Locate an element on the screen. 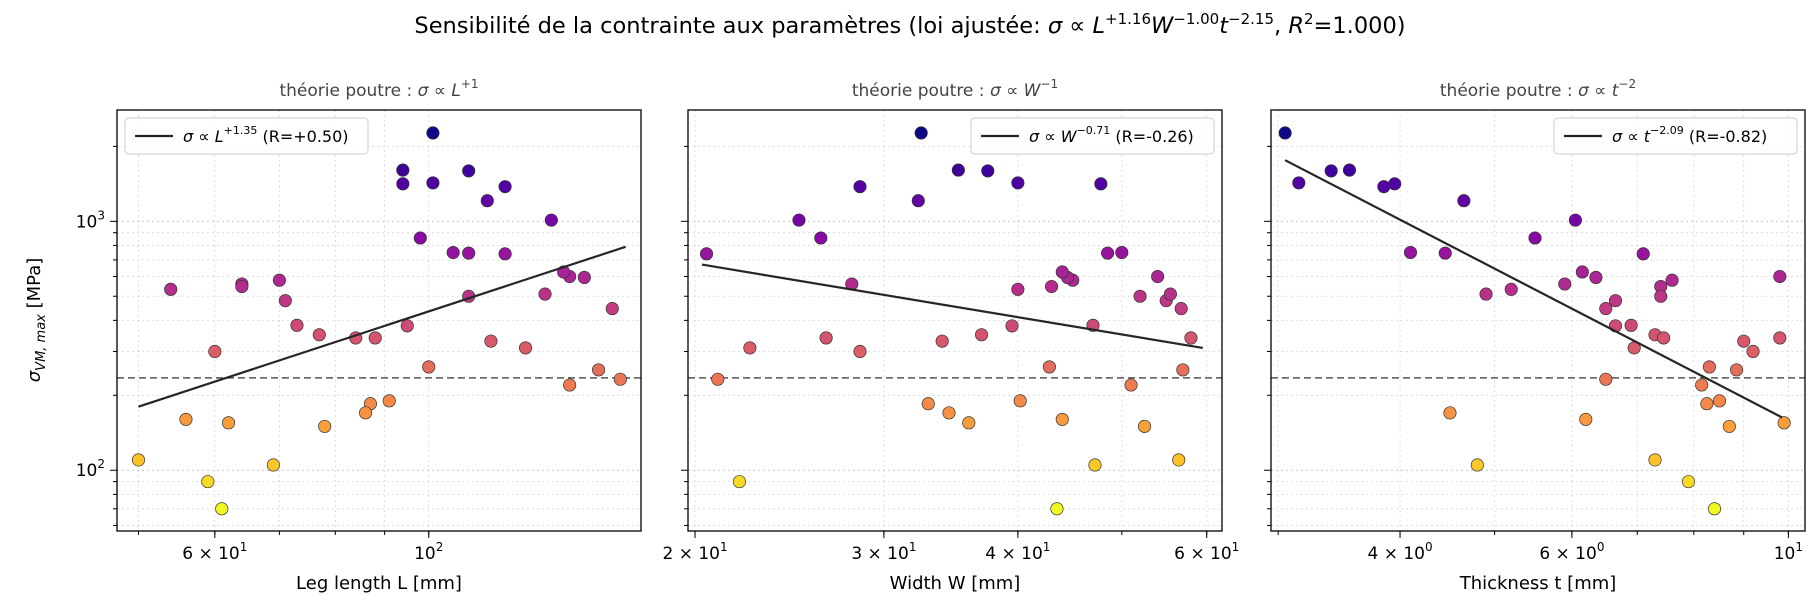 The image size is (1820, 616). x-axis-label: Thickness t [mm] is located at coordinates (1538, 583).